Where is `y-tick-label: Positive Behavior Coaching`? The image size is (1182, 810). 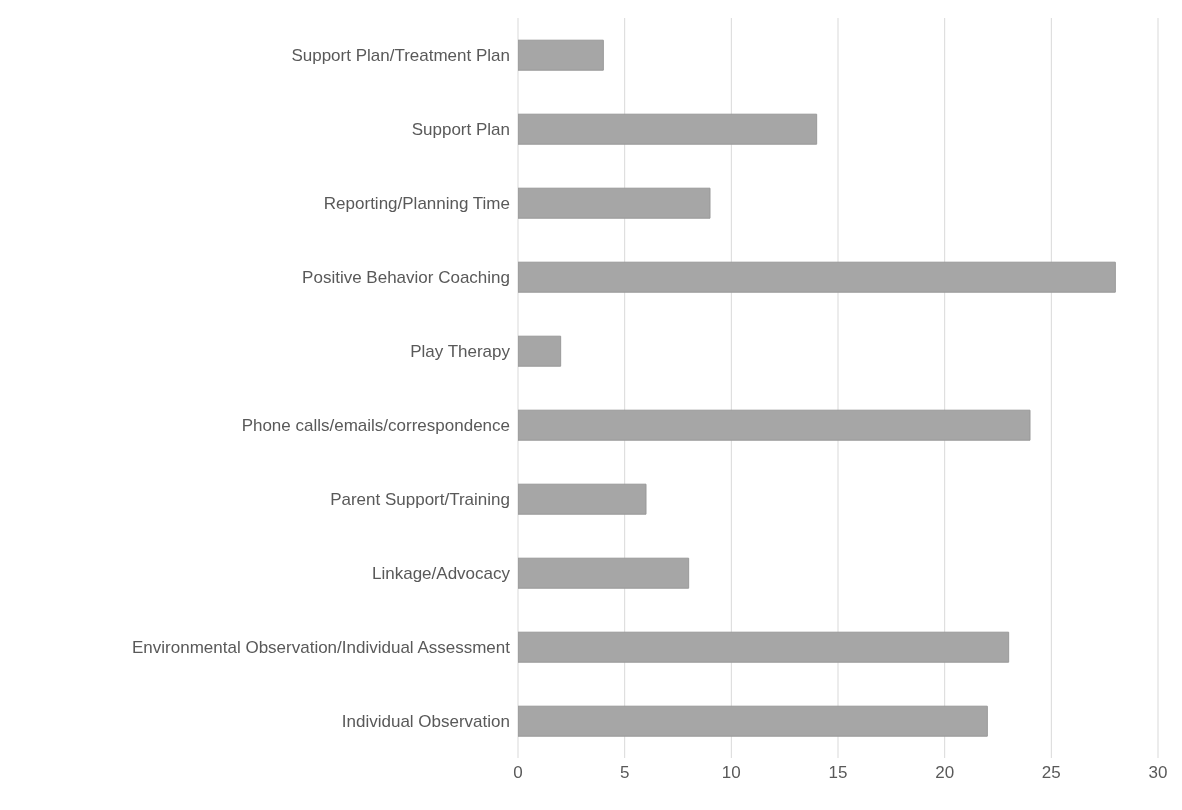
y-tick-label: Positive Behavior Coaching is located at coordinates (406, 278).